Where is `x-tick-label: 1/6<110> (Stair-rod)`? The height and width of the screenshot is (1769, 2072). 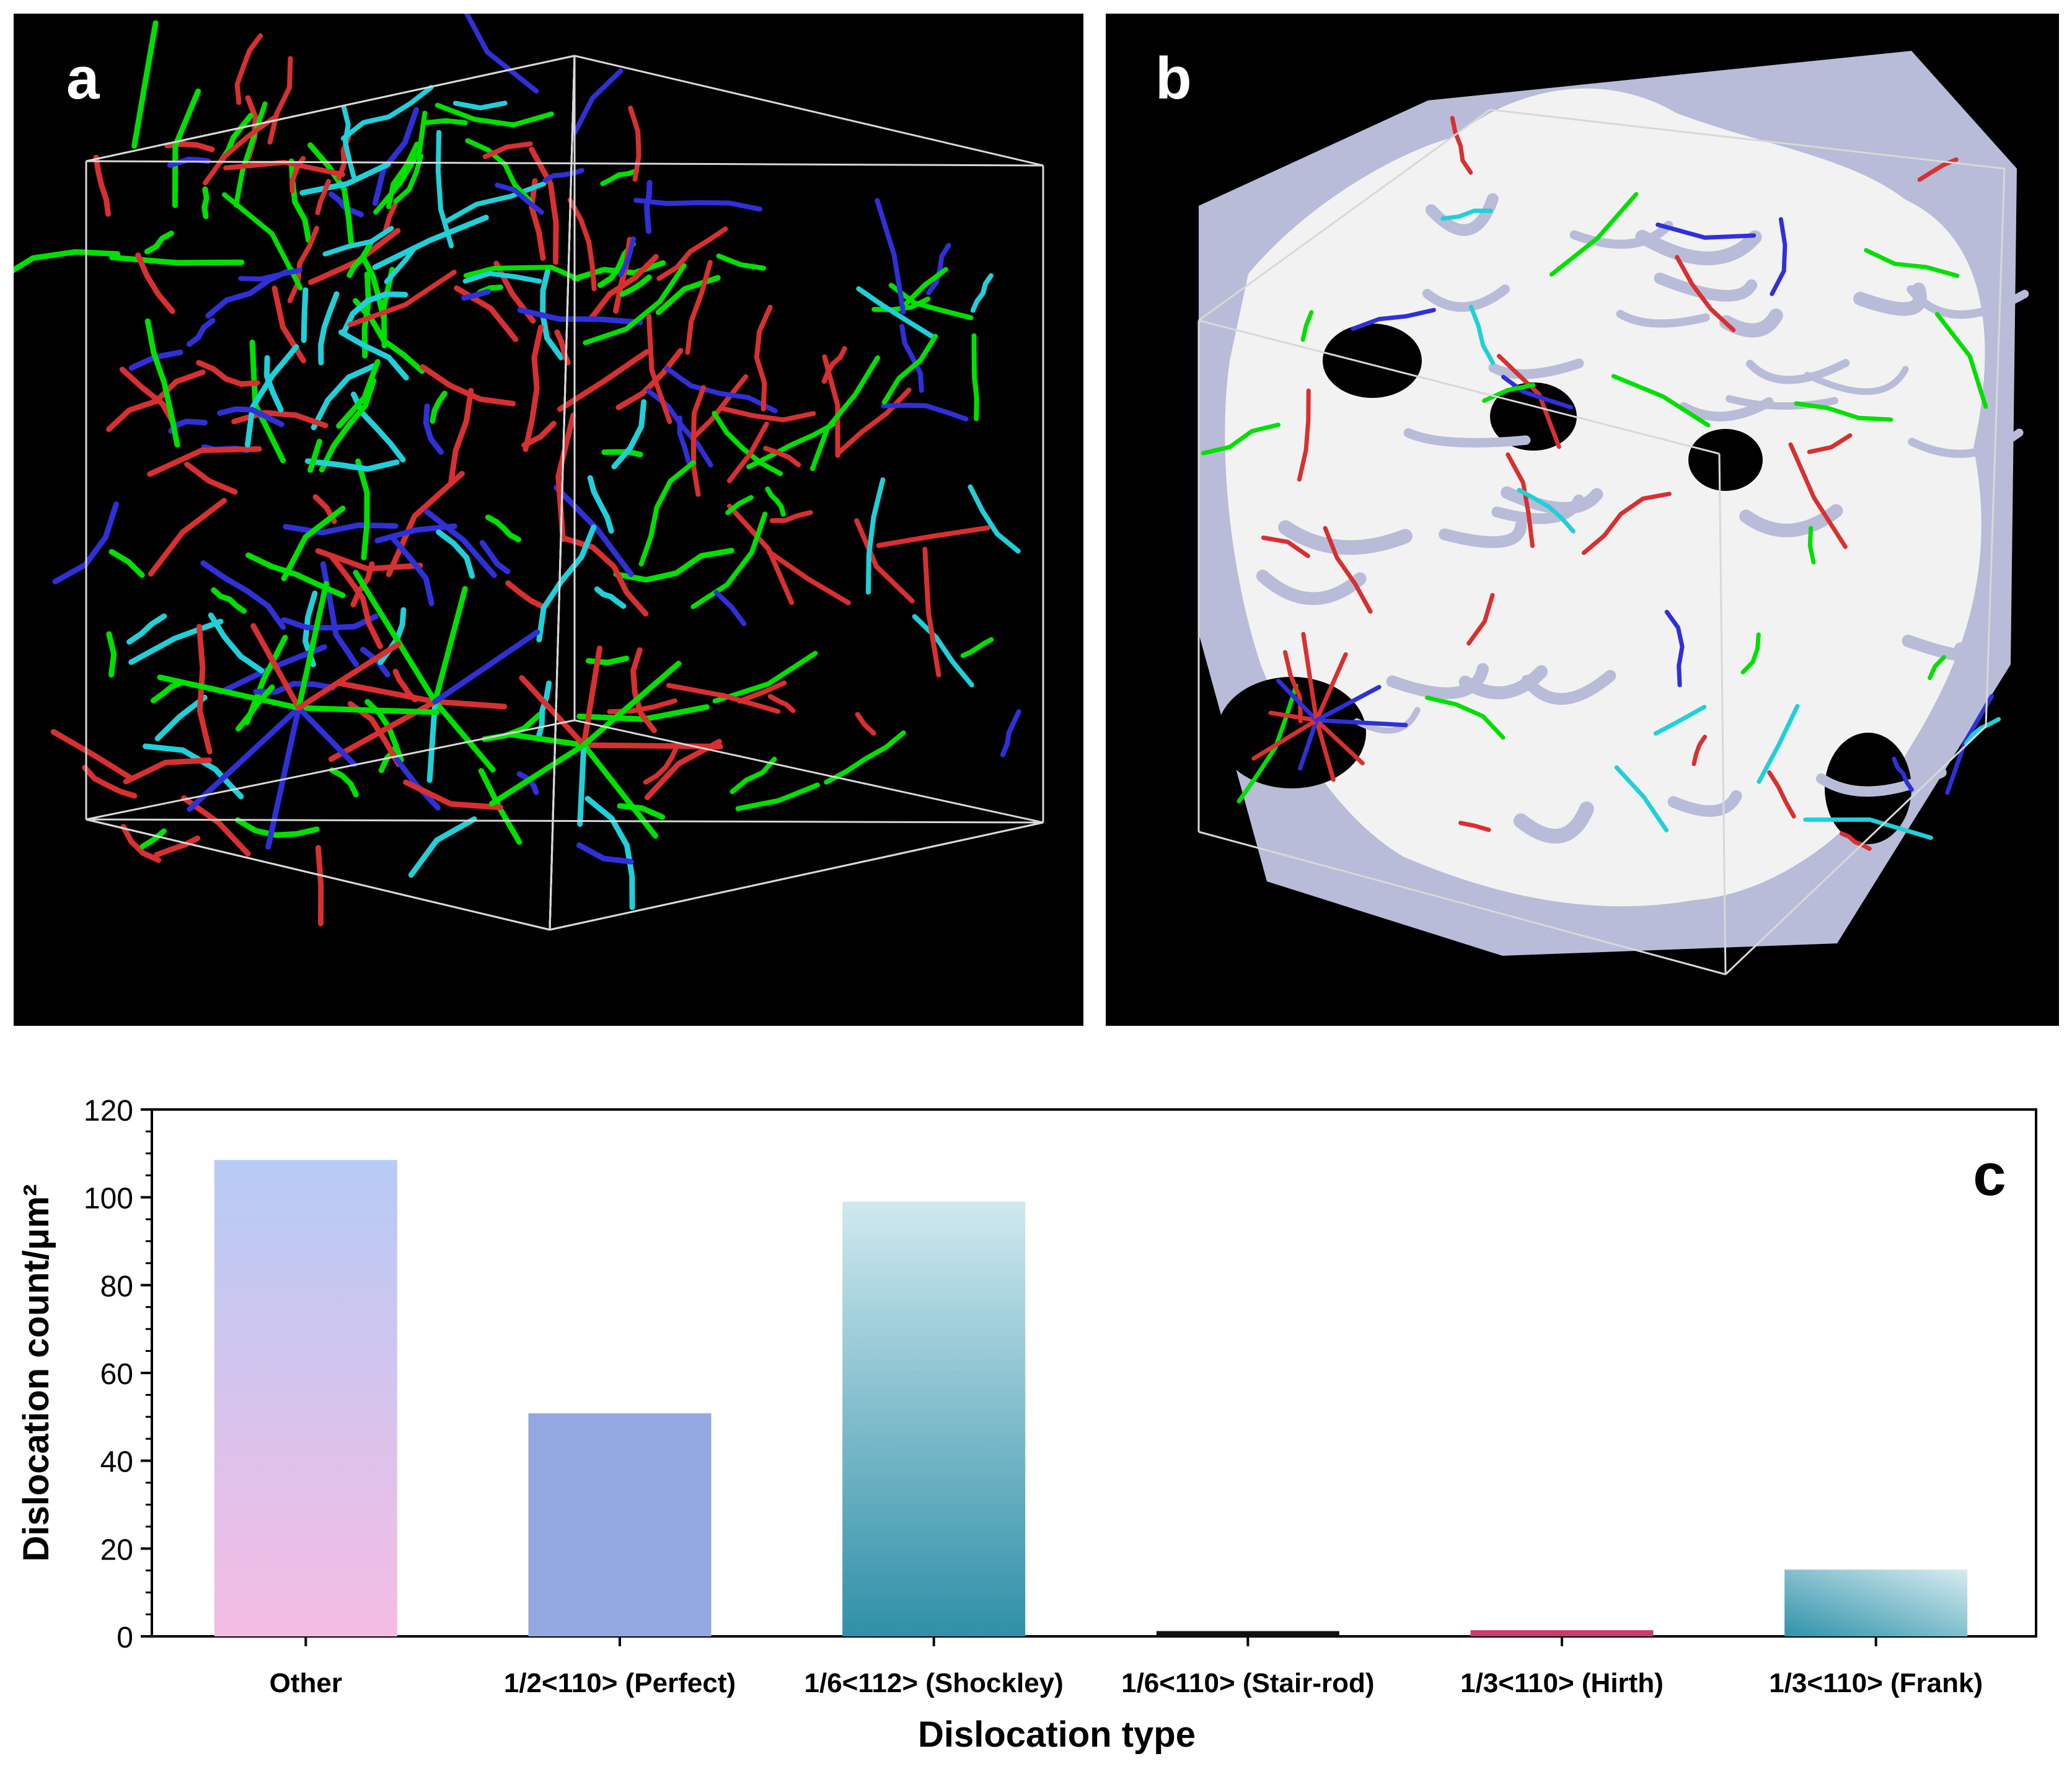
x-tick-label: 1/6<110> (Stair-rod) is located at coordinates (1247, 1683).